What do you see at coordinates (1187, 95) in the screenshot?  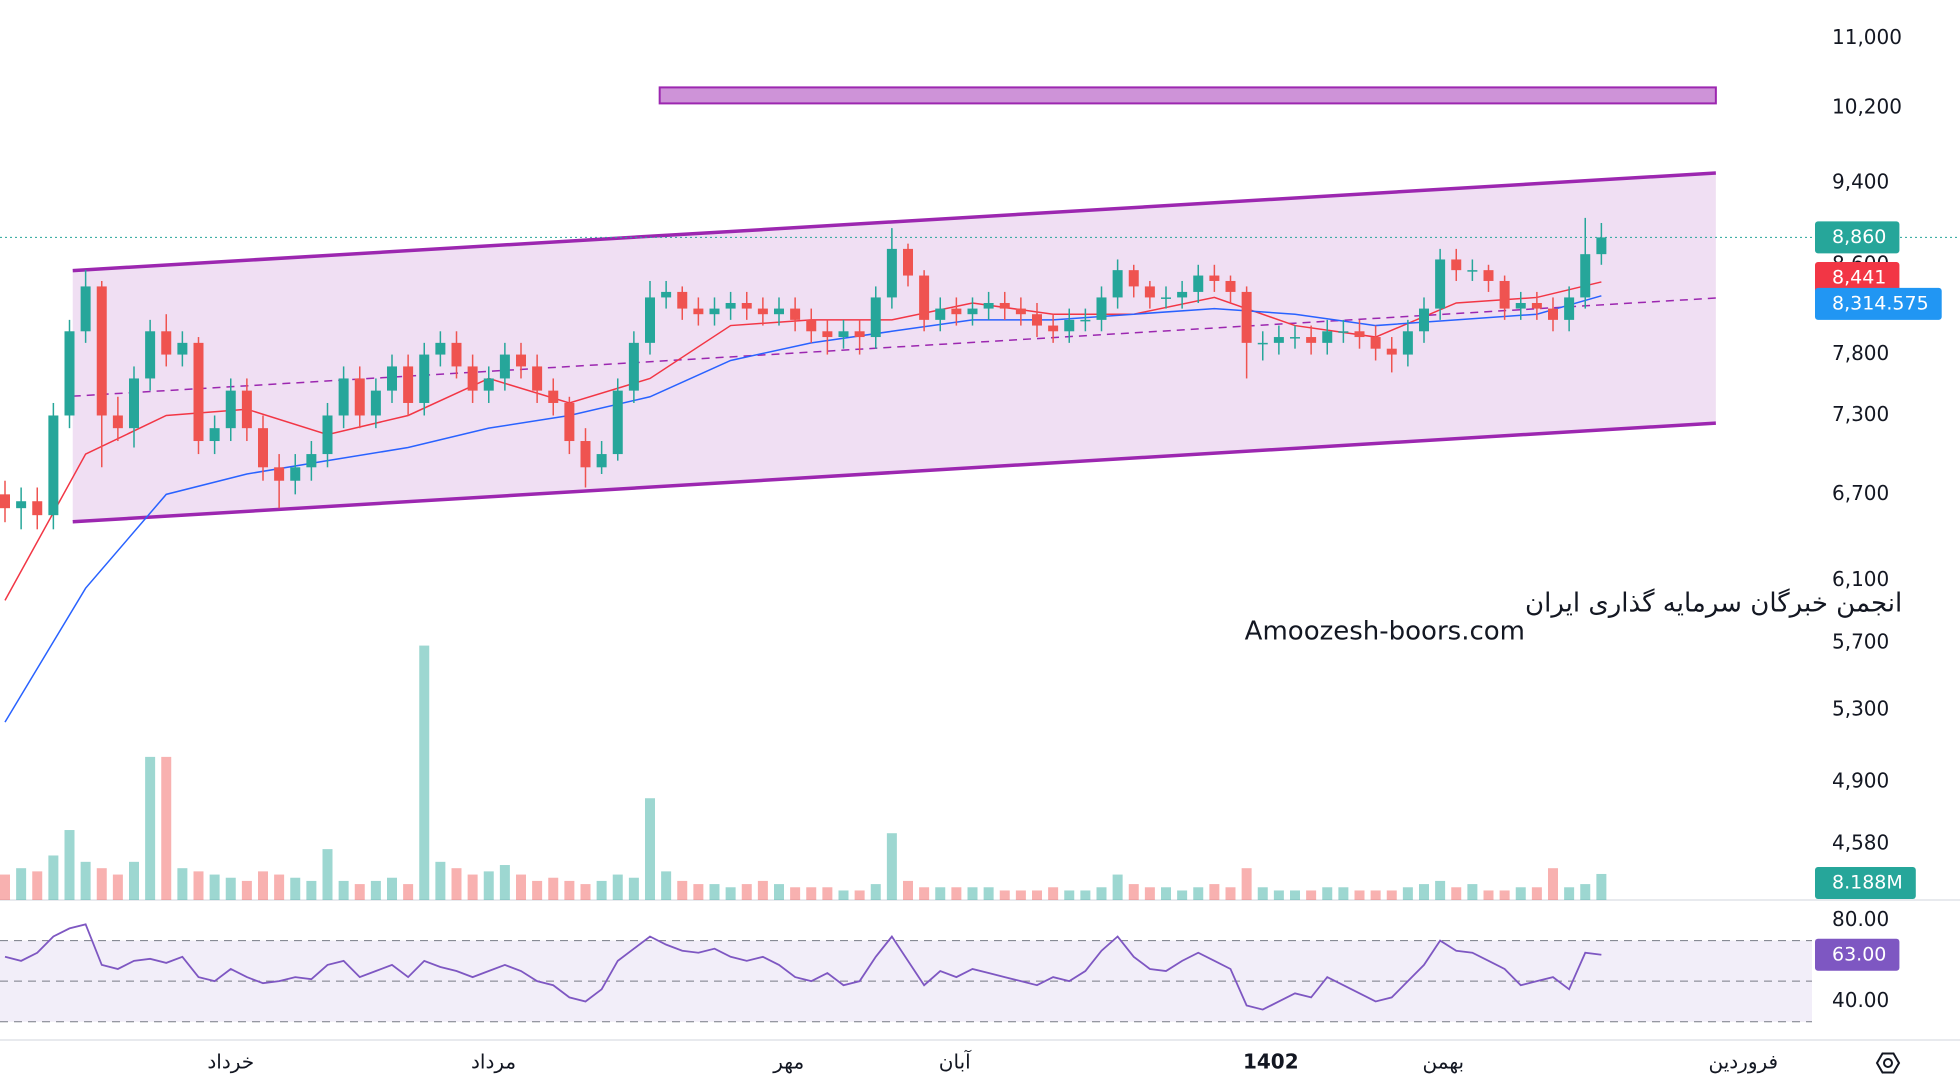 I see `resistance-zone` at bounding box center [1187, 95].